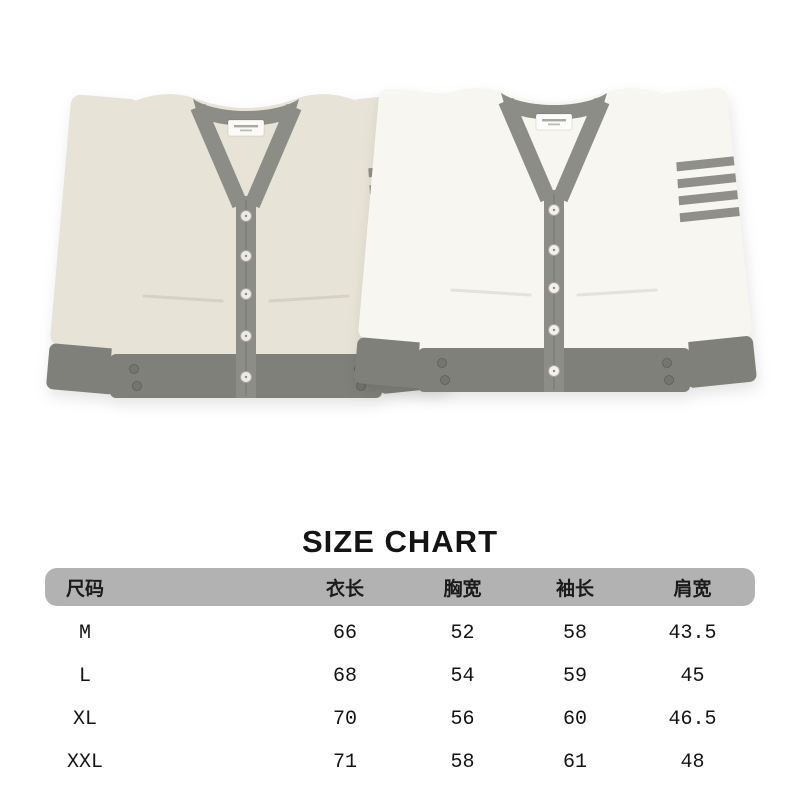 Image resolution: width=800 pixels, height=800 pixels. Describe the element at coordinates (400, 762) in the screenshot. I see `table-row-xxl: XXL 71 58 61 48` at that location.